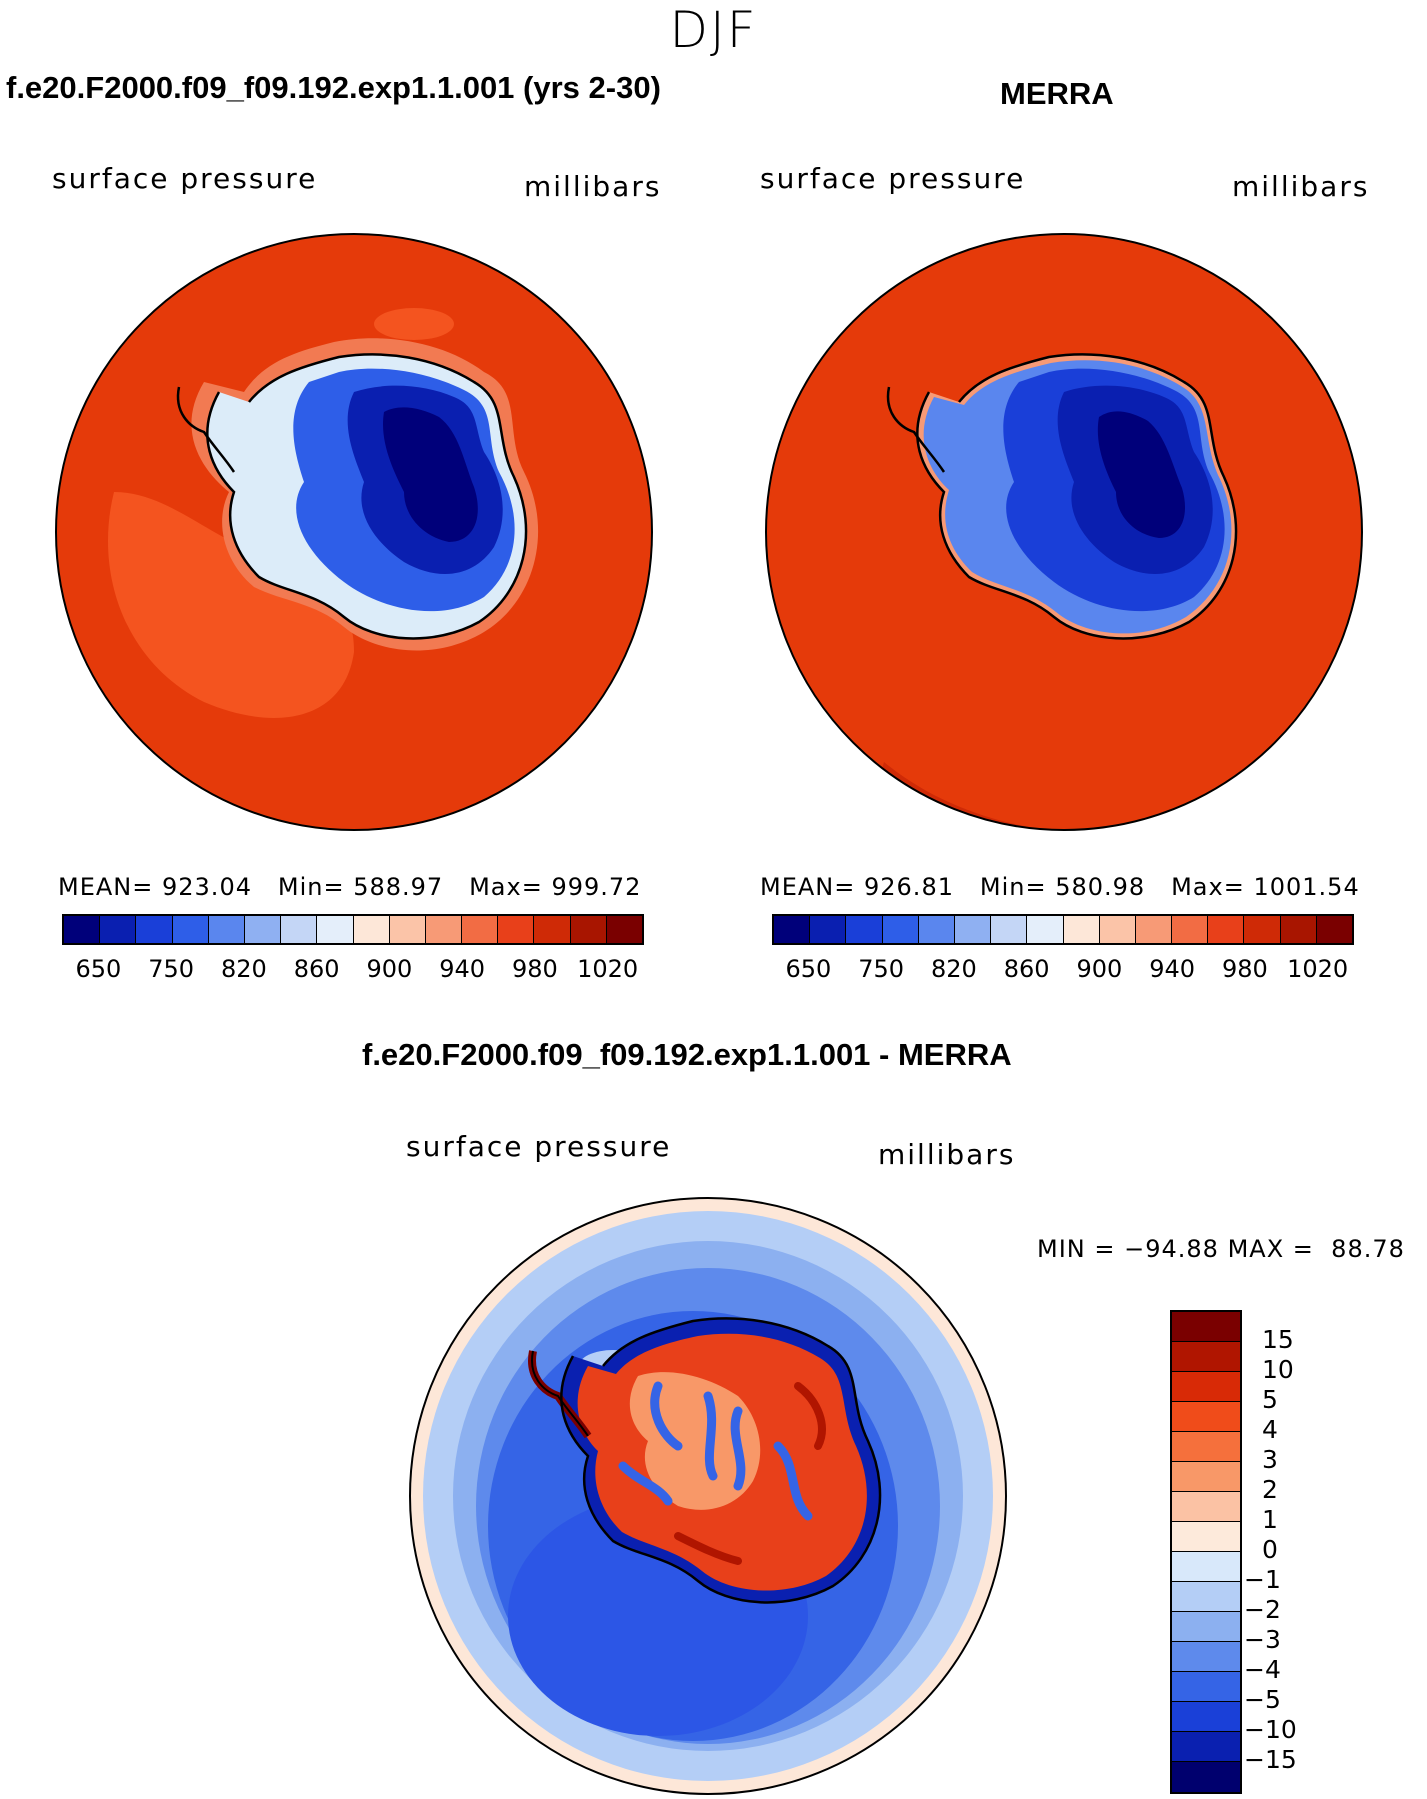 This screenshot has width=1427, height=1799. What do you see at coordinates (1171, 1249) in the screenshot?
I see `diff-min-value: −94.88` at bounding box center [1171, 1249].